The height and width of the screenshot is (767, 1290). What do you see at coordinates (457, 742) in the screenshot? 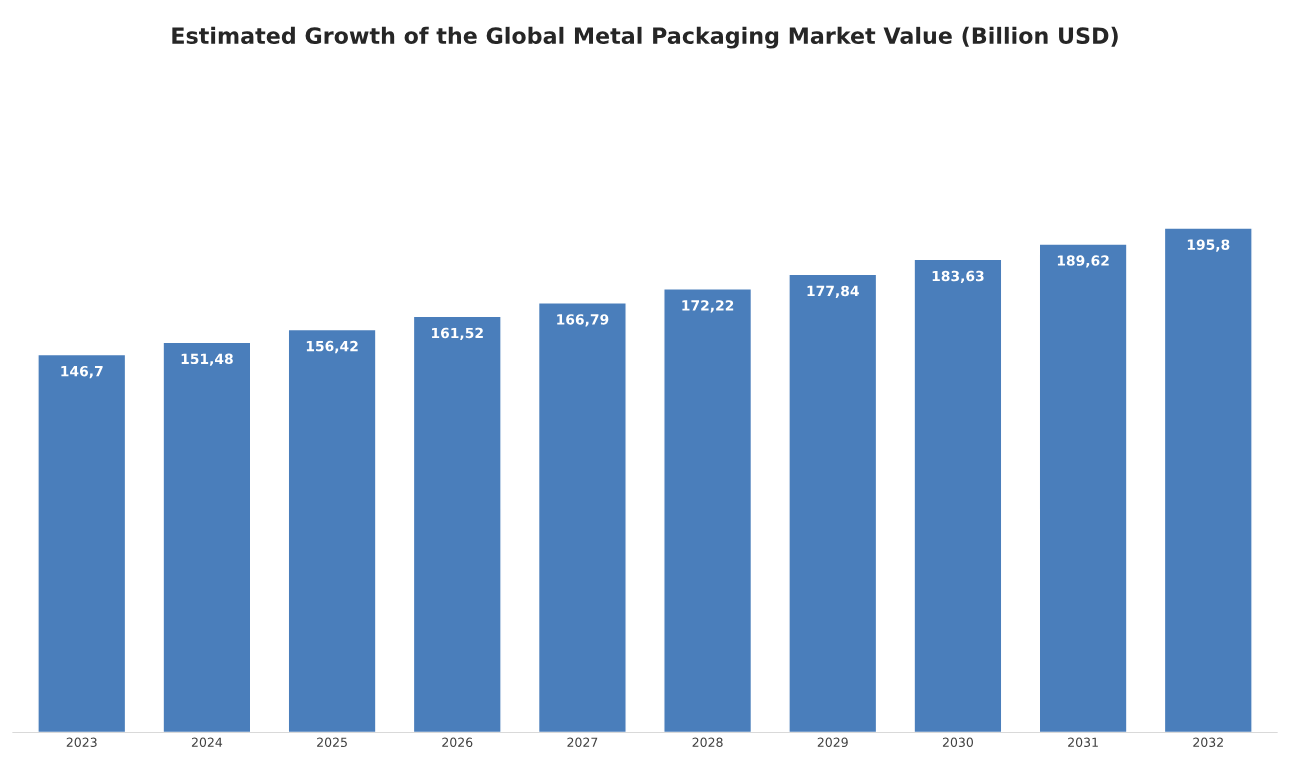
I see `x-tick-label: 2026` at bounding box center [457, 742].